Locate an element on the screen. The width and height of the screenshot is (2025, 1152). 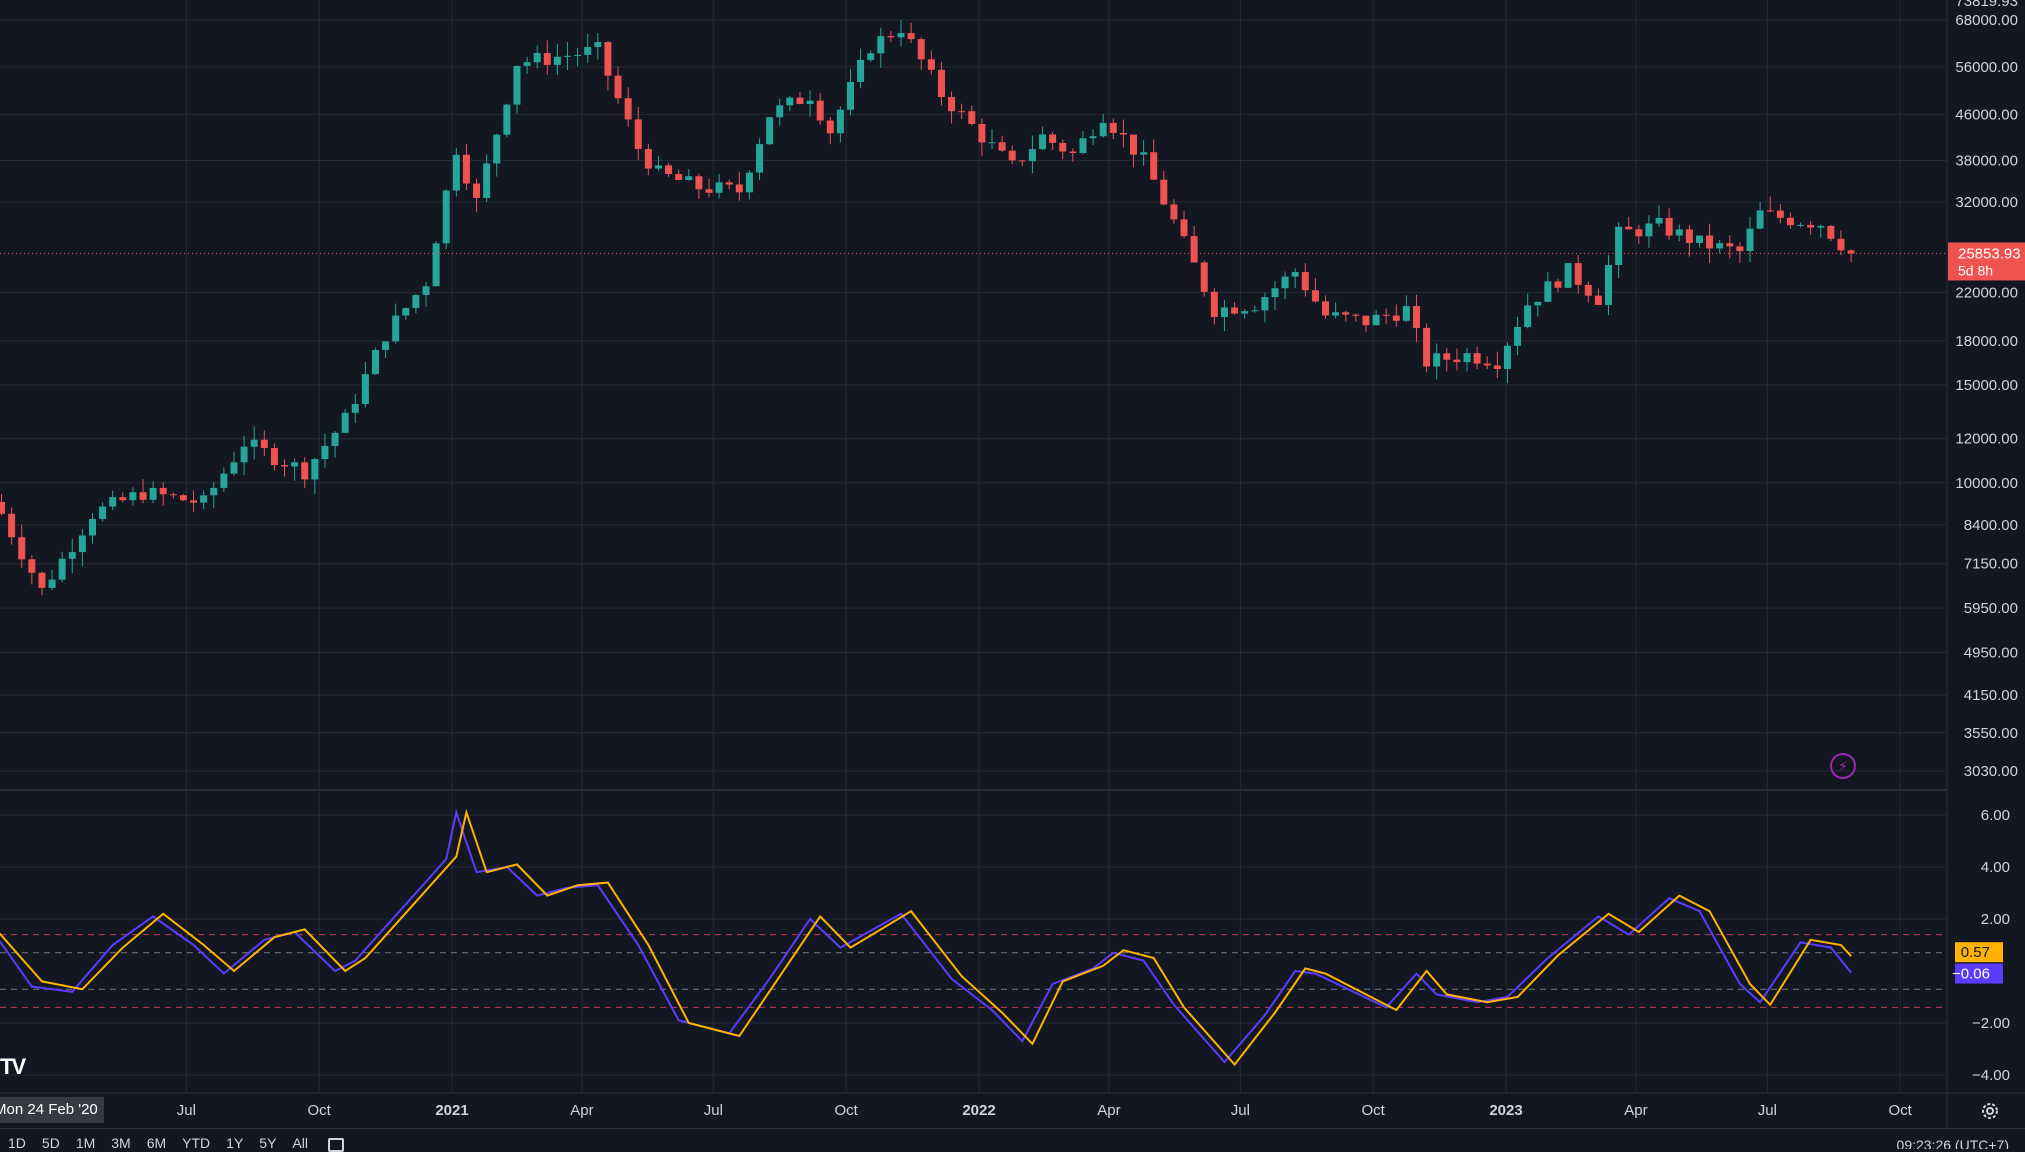
price-tick-label: 18000.00 is located at coordinates (1986, 341).